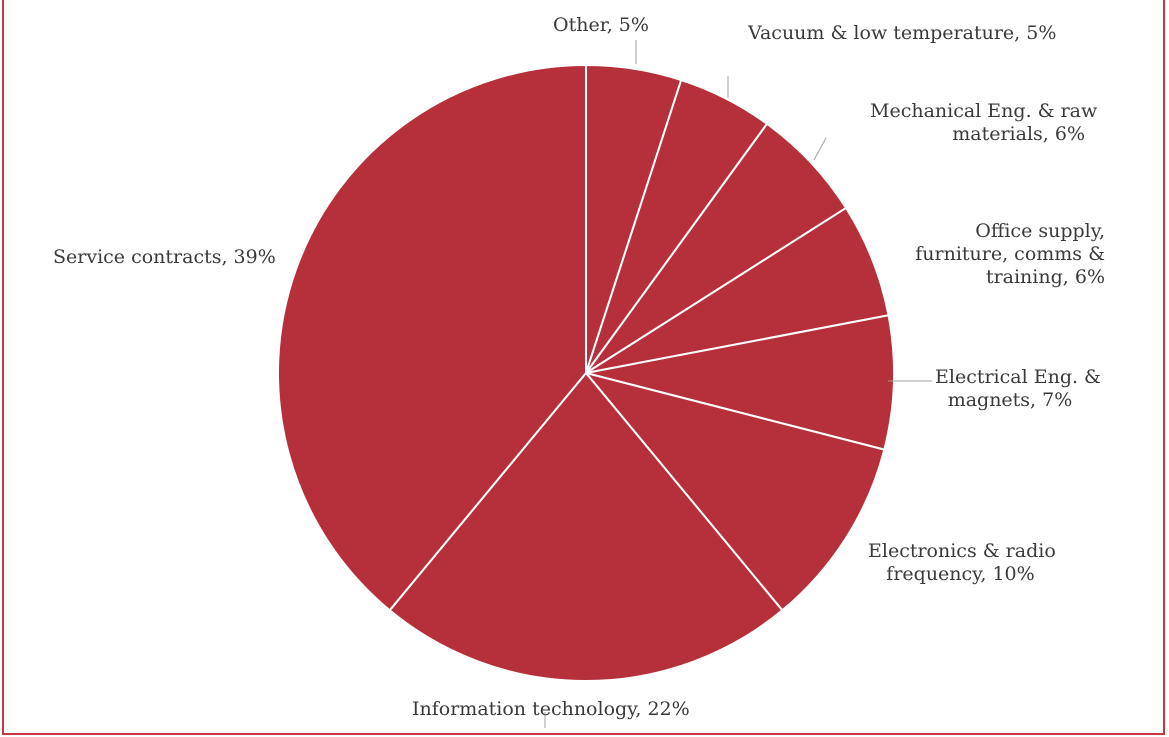 Image resolution: width=1169 pixels, height=737 pixels. What do you see at coordinates (1018, 388) in the screenshot?
I see `label-electrical: Electrical Eng. & magnets, 7%` at bounding box center [1018, 388].